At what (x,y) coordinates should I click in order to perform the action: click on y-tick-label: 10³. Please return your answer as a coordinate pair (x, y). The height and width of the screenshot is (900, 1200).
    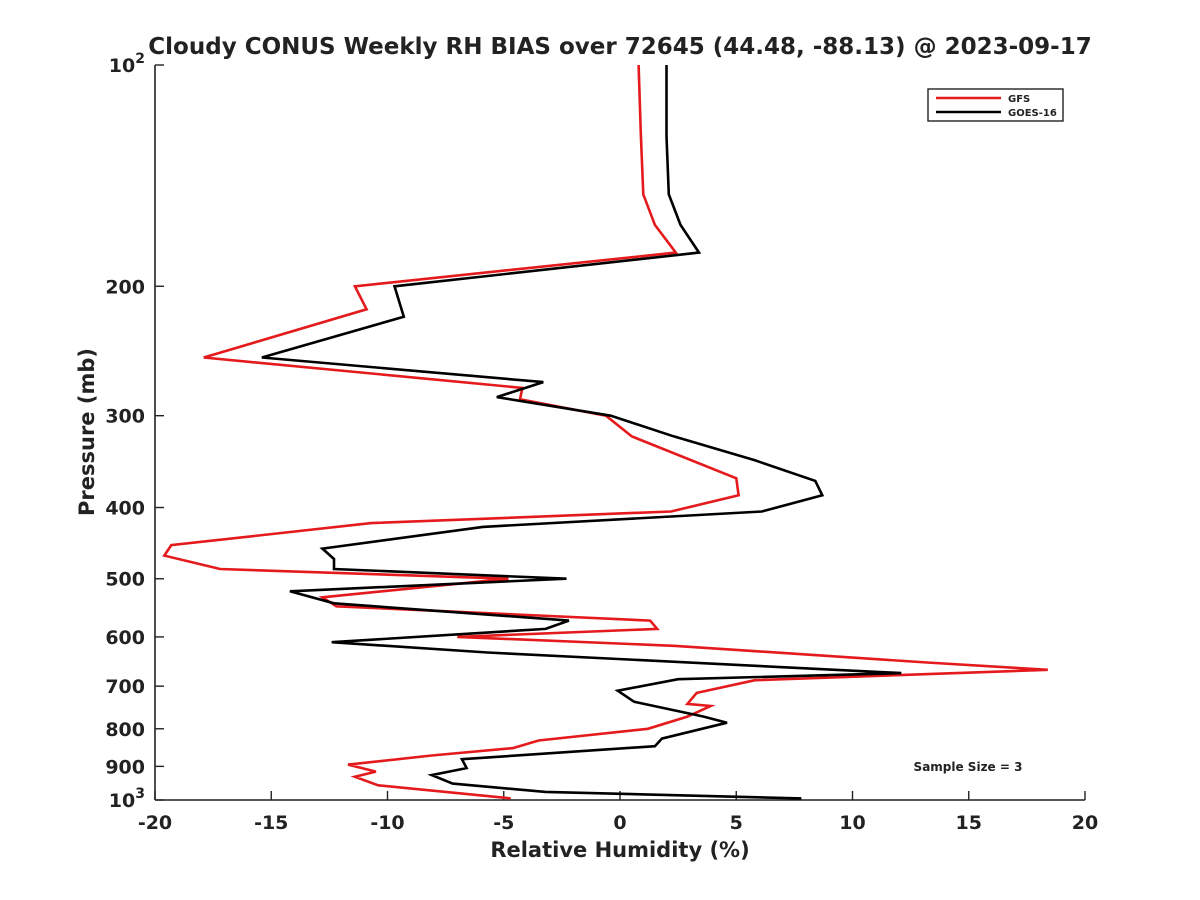
    Looking at the image, I should click on (127, 799).